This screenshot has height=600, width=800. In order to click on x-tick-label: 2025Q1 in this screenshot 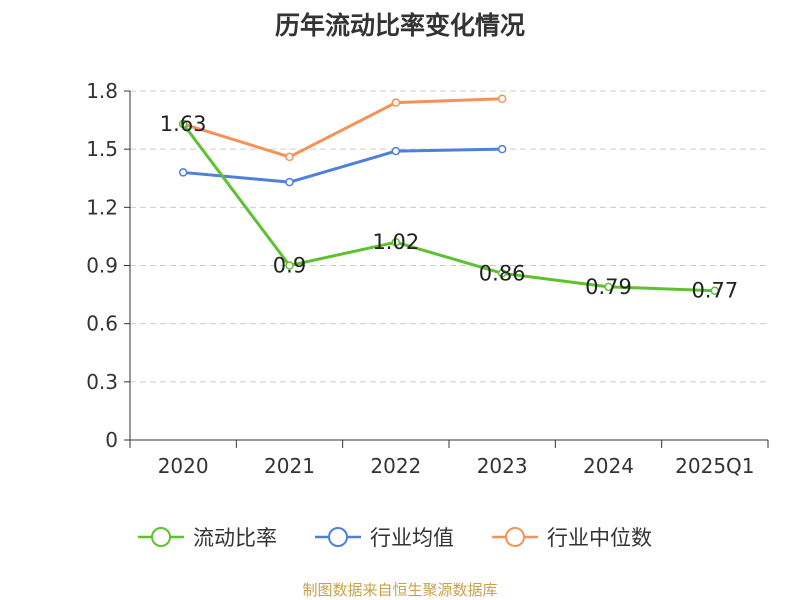, I will do `click(714, 466)`.